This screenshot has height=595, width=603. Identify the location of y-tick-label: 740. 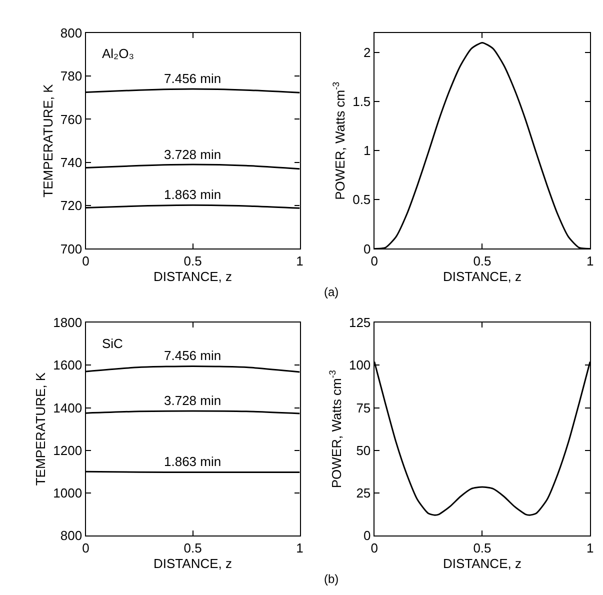
(71, 162).